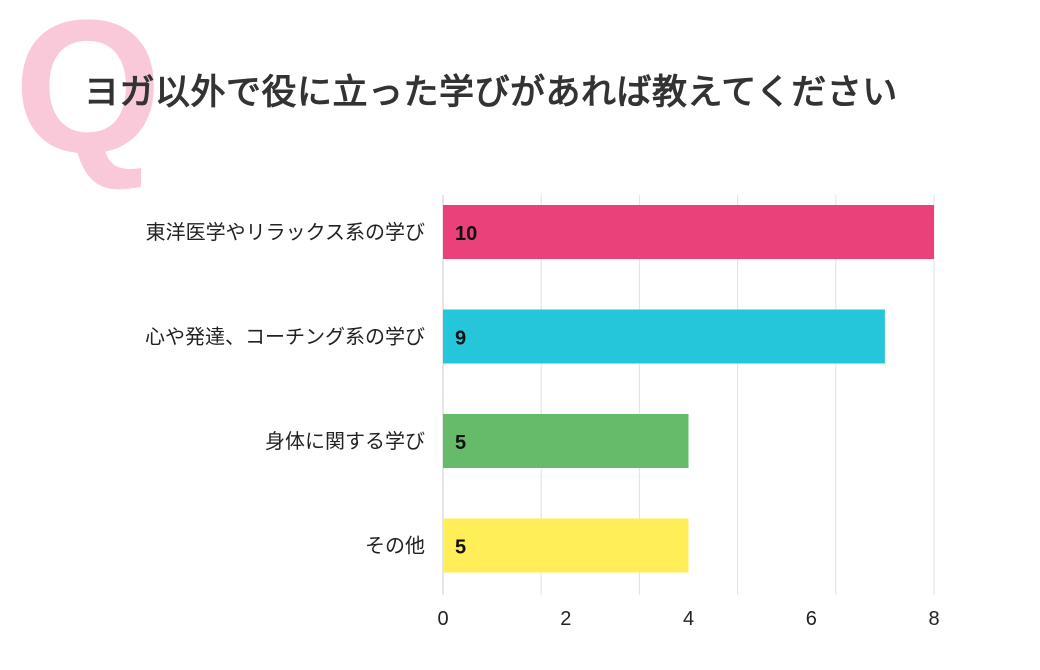 Image resolution: width=1040 pixels, height=670 pixels. What do you see at coordinates (285, 232) in the screenshot?
I see `category-label: 東洋医学やリラックス系の学び` at bounding box center [285, 232].